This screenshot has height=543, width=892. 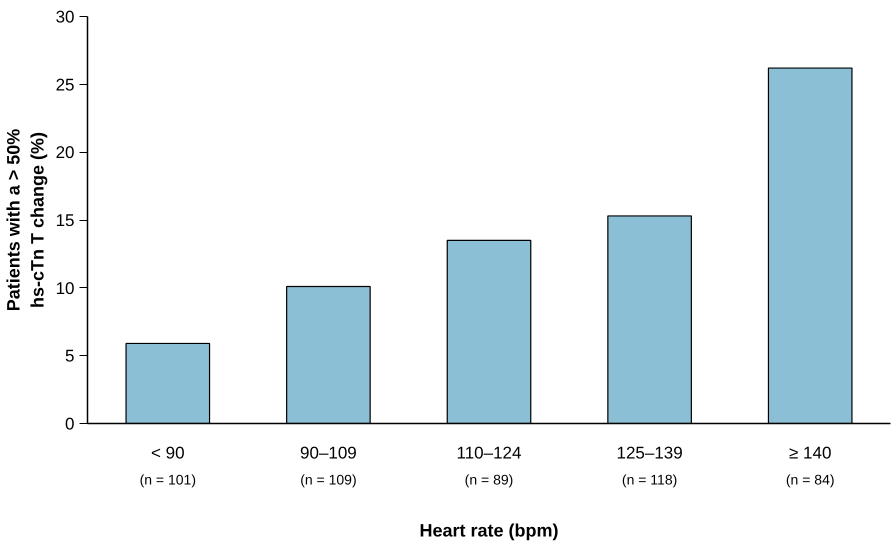 I want to click on y-tick-label: 0, so click(x=70, y=424).